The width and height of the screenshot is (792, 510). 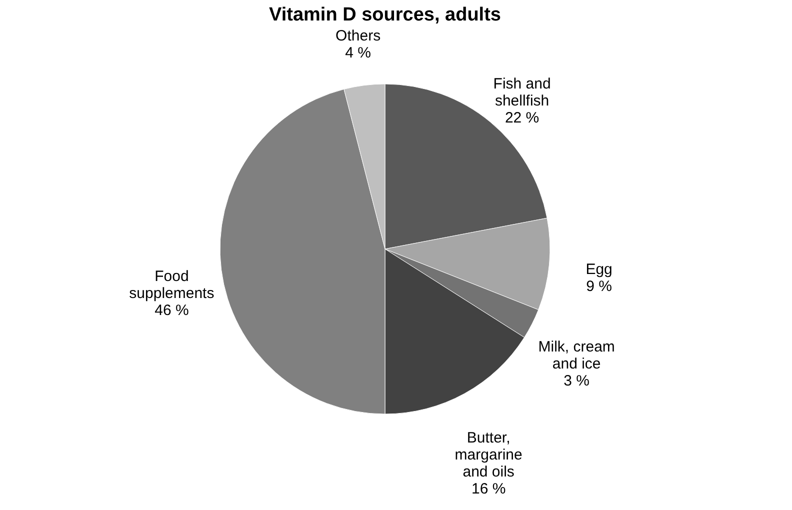 I want to click on slice-label: Food supplements, so click(x=171, y=285).